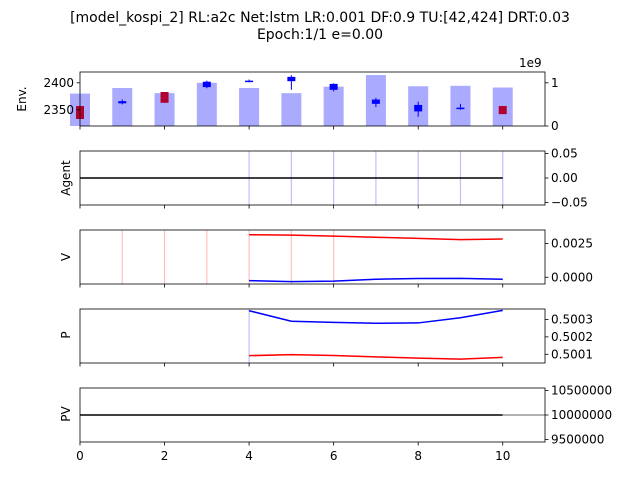  Describe the element at coordinates (334, 456) in the screenshot. I see `x-tick-label-6: 6` at that location.